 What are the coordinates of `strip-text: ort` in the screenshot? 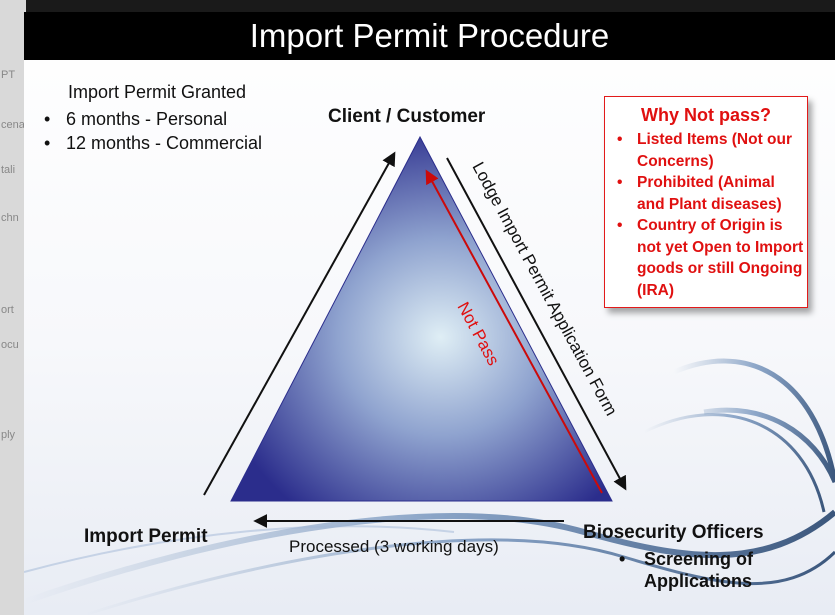 It's located at (7, 310).